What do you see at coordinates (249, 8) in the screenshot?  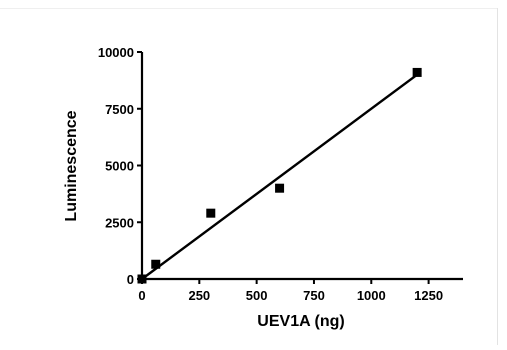 I see `frame-border-top` at bounding box center [249, 8].